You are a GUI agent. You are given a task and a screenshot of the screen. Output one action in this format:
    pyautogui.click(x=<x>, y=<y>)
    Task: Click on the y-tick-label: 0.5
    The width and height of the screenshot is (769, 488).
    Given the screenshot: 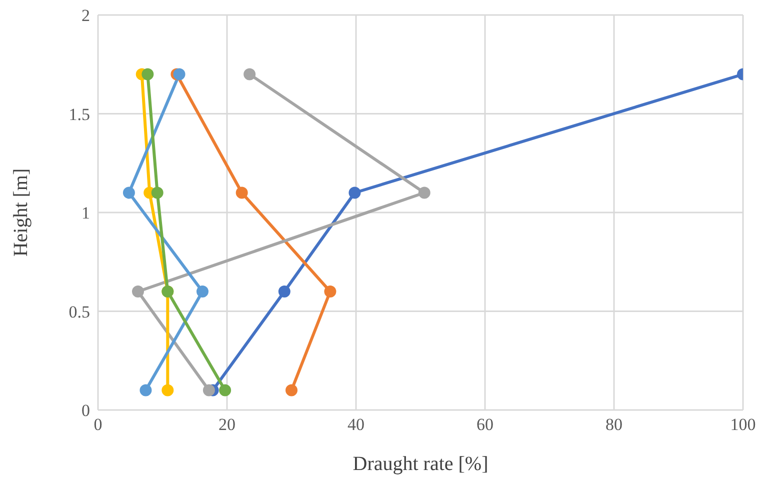 What is the action you would take?
    pyautogui.click(x=79, y=312)
    